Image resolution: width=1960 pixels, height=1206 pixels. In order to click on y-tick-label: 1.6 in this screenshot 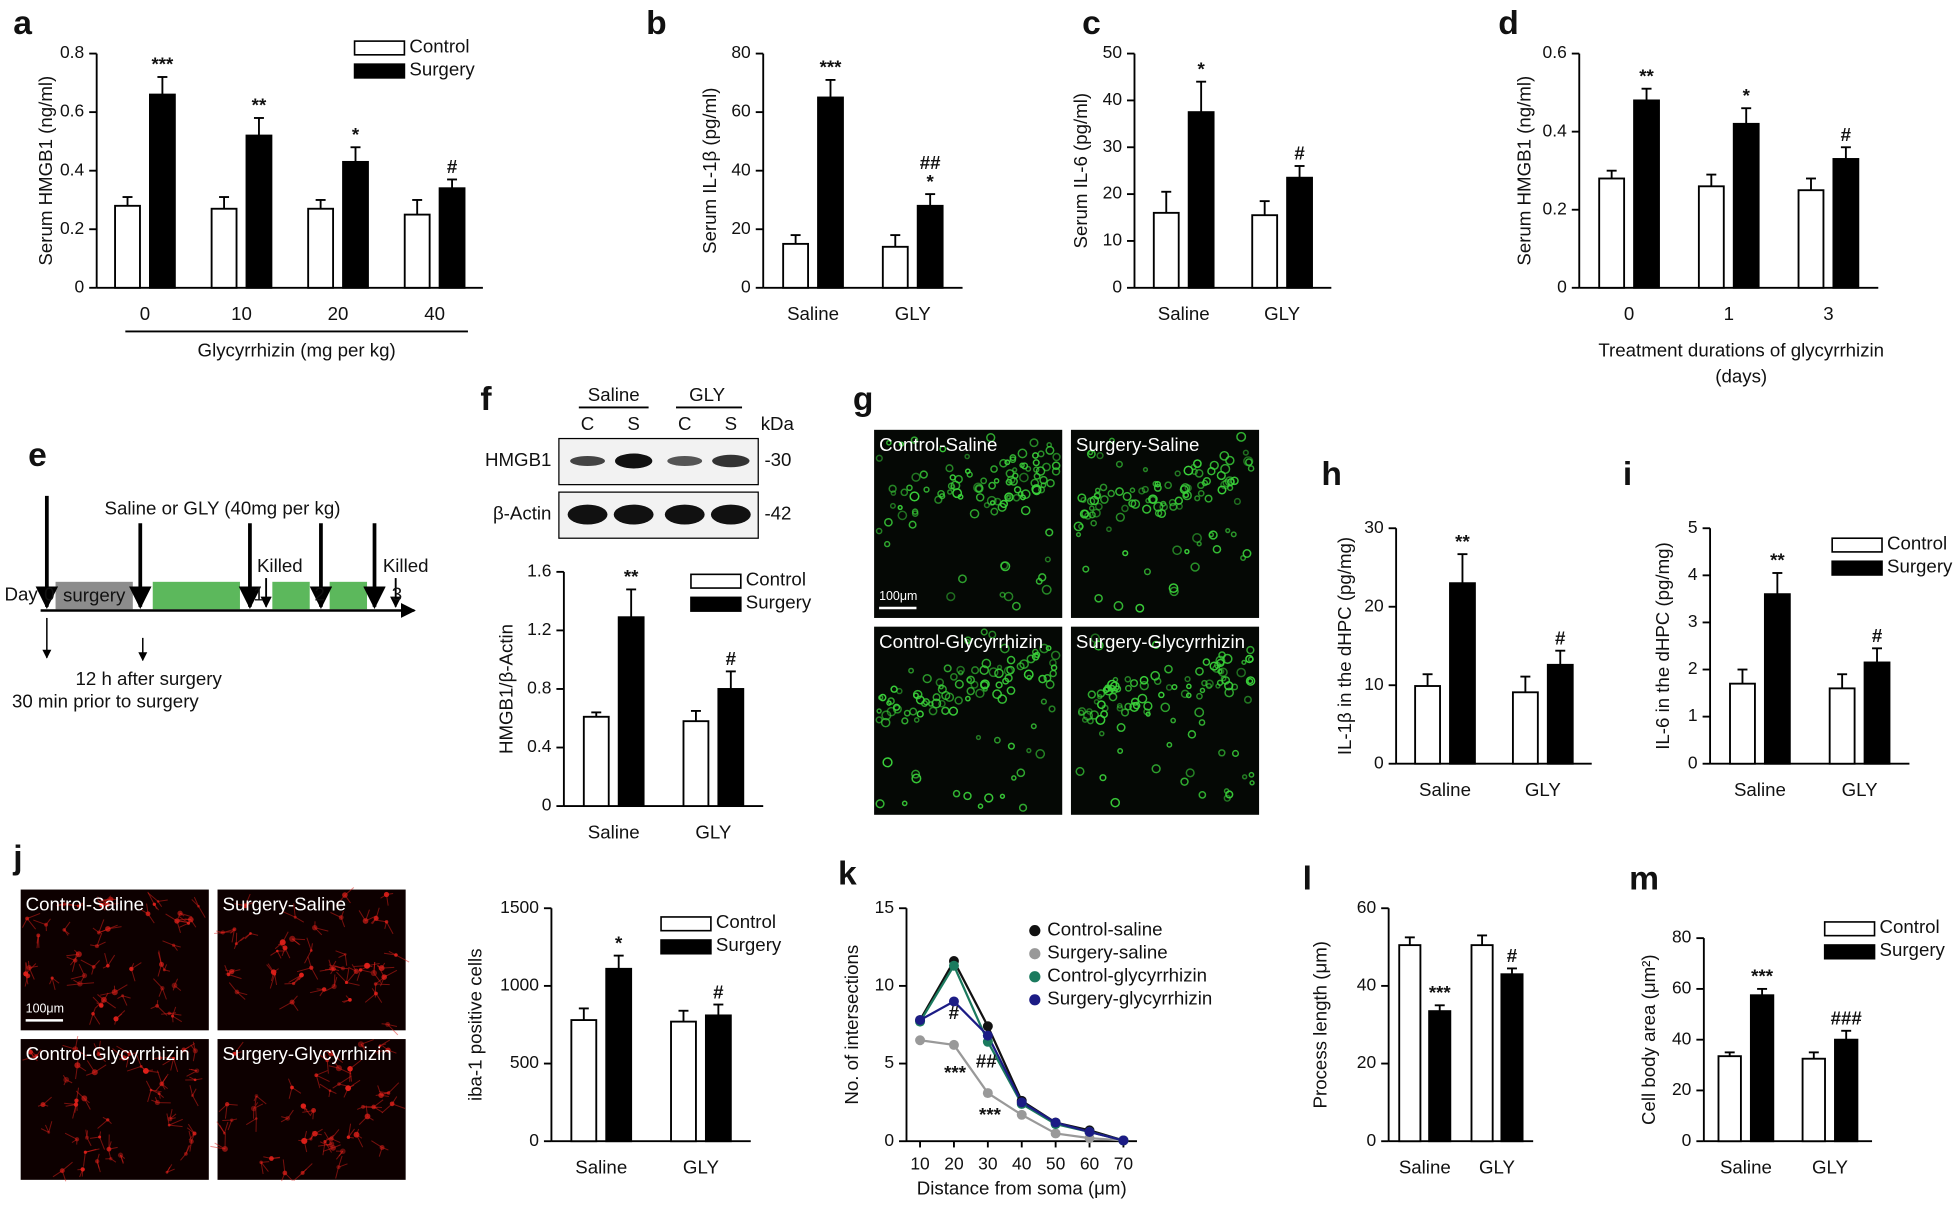, I will do `click(539, 570)`.